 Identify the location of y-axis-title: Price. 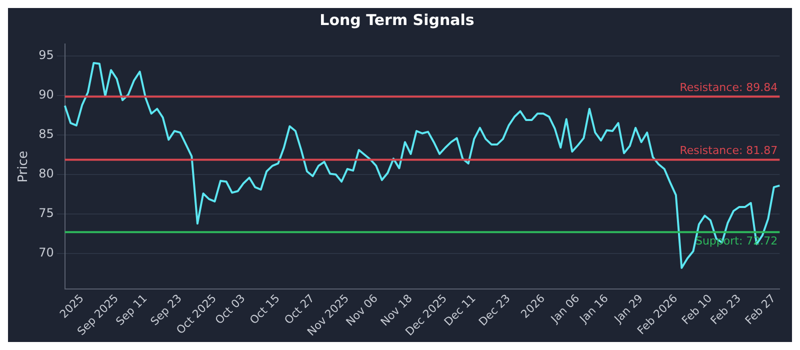
(24, 166).